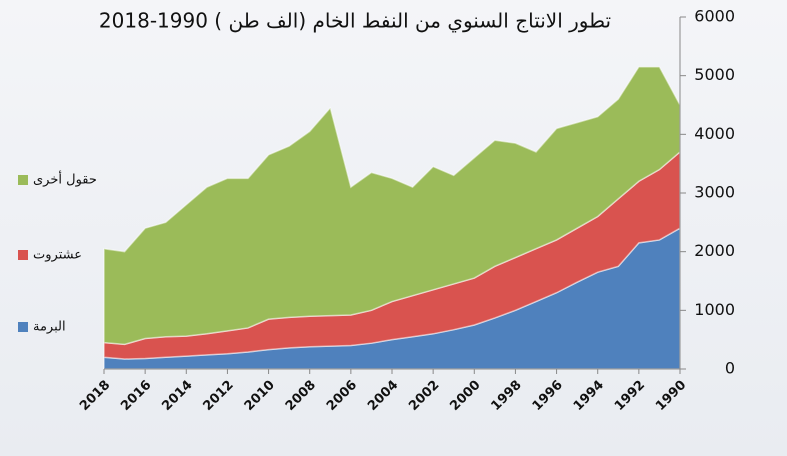  What do you see at coordinates (730, 368) in the screenshot?
I see `y-tick-label: 0` at bounding box center [730, 368].